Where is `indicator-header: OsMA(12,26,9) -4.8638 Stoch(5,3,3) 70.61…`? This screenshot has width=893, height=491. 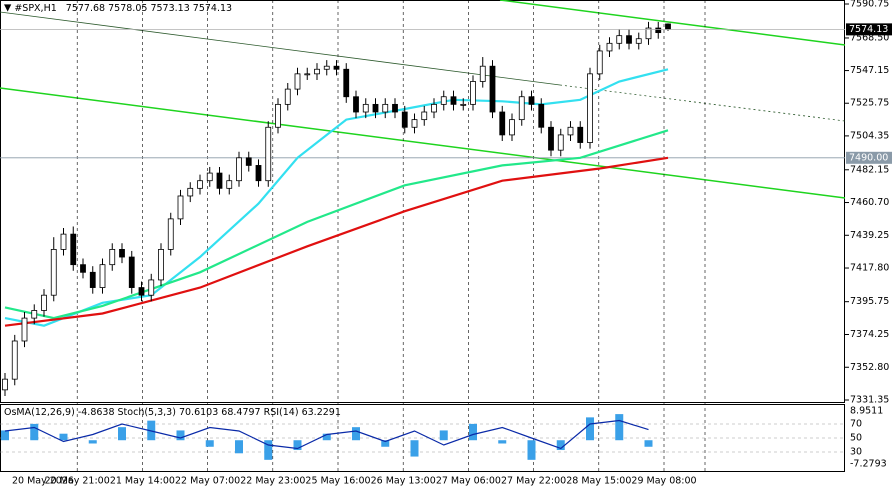
indicator-header: OsMA(12,26,9) -4.8638 Stoch(5,3,3) 70.61… is located at coordinates (172, 412).